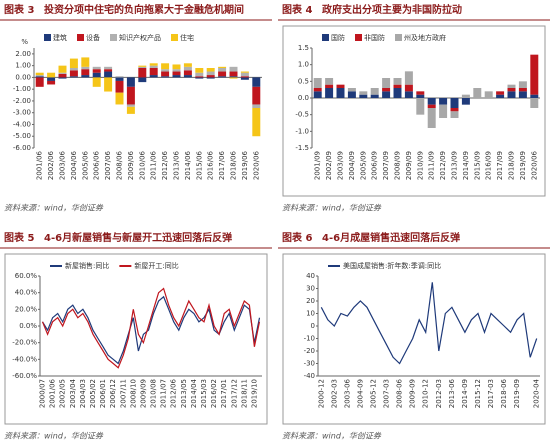 This screenshot has height=445, width=550. I want to click on x-tick-label: 2005/06, so click(85, 165).